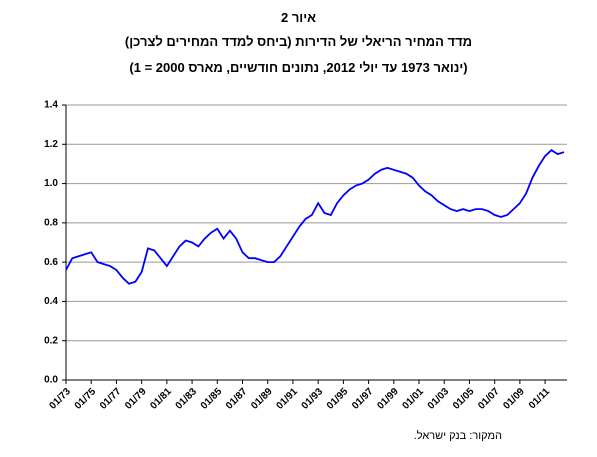 The width and height of the screenshot is (597, 457). Describe the element at coordinates (51, 144) in the screenshot. I see `y-tick-label: 1.2` at that location.